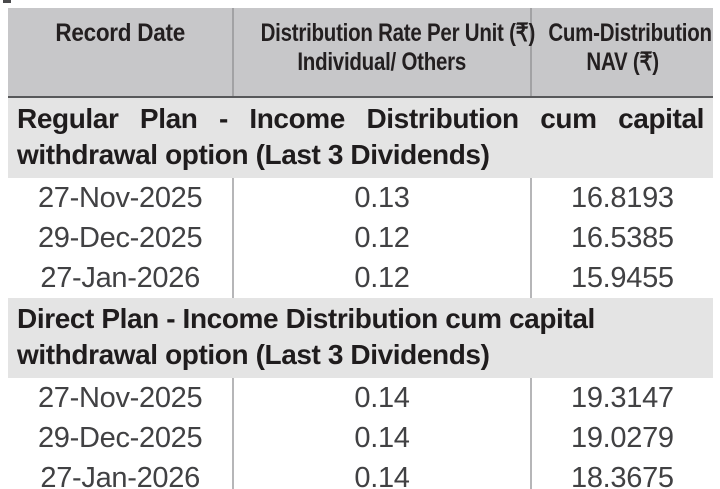  I want to click on cum-distribution-nav-header-line2: NAV (₹), so click(622, 62).